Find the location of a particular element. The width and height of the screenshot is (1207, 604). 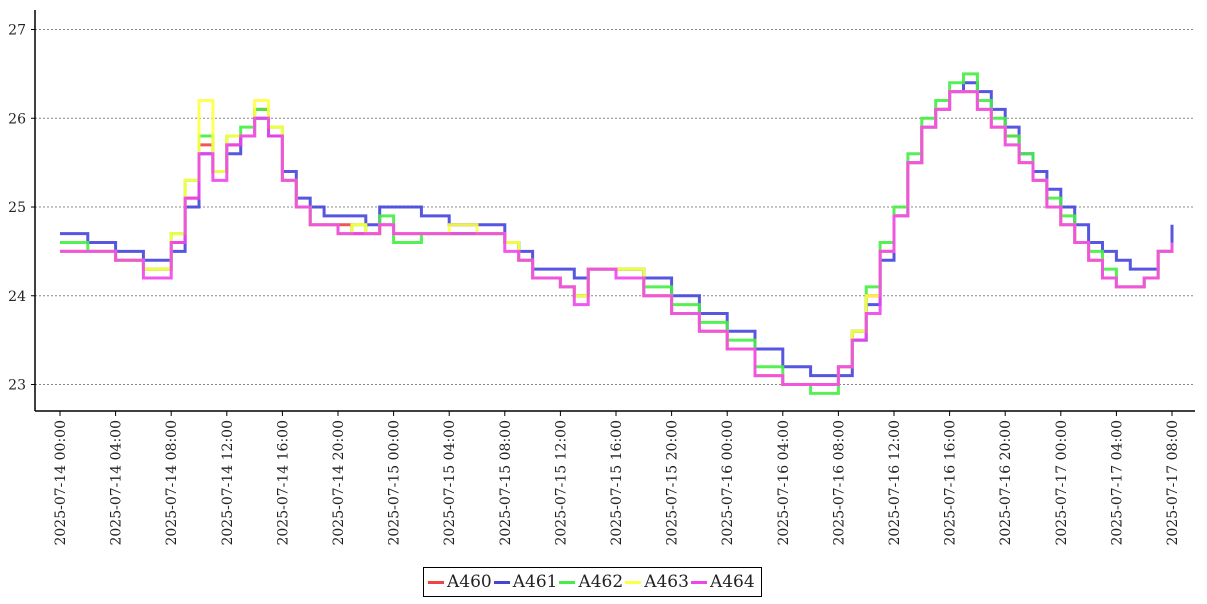

y-tick-label: 24 is located at coordinates (17, 297).